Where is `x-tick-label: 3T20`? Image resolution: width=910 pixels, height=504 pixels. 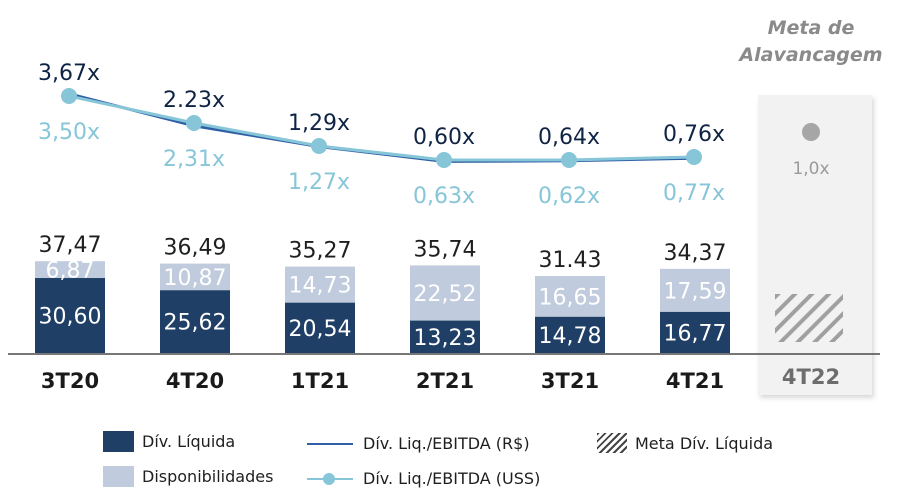
x-tick-label: 3T20 is located at coordinates (70, 381).